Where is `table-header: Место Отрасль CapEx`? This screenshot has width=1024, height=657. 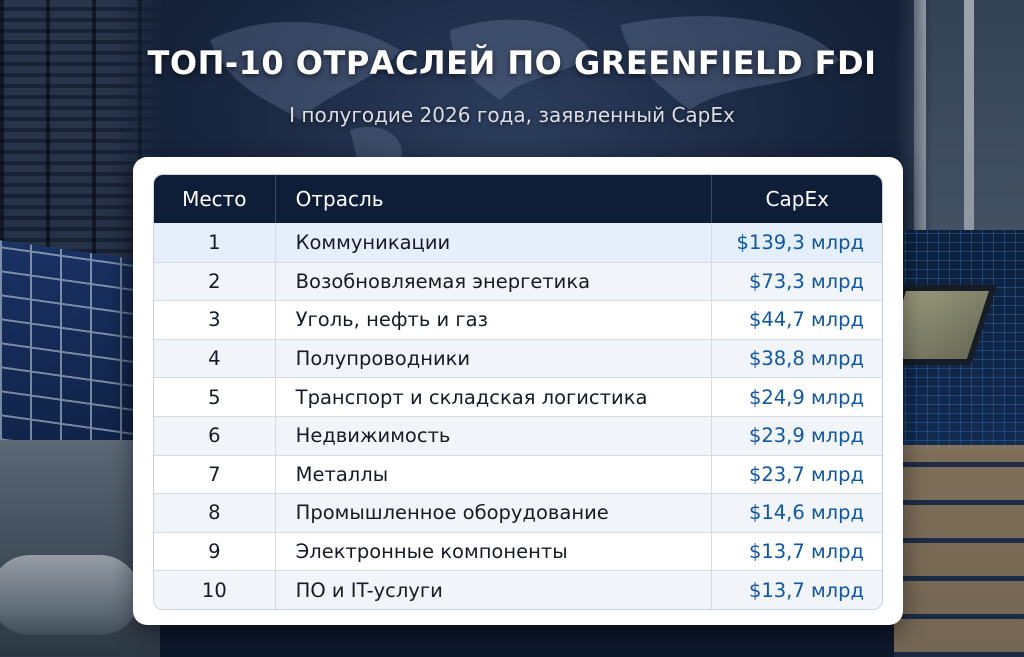
table-header: Место Отрасль CapEx is located at coordinates (518, 199).